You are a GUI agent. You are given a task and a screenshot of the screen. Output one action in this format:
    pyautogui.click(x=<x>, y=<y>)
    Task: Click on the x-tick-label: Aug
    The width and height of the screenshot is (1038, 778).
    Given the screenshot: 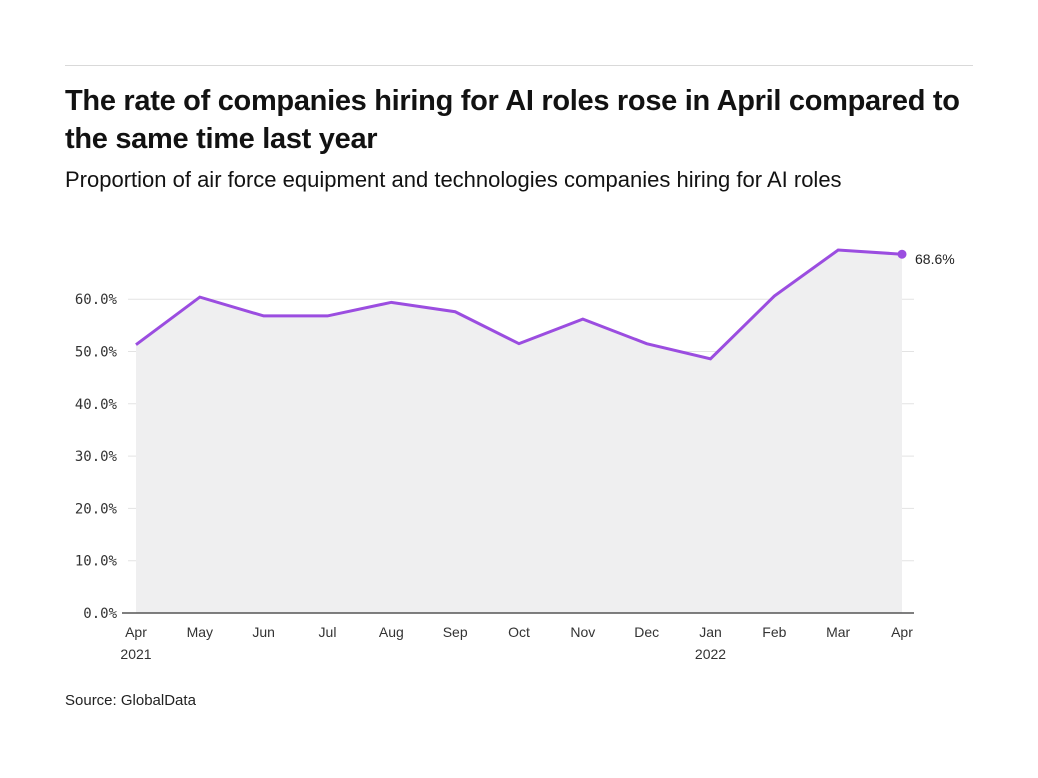 What is the action you would take?
    pyautogui.click(x=391, y=632)
    